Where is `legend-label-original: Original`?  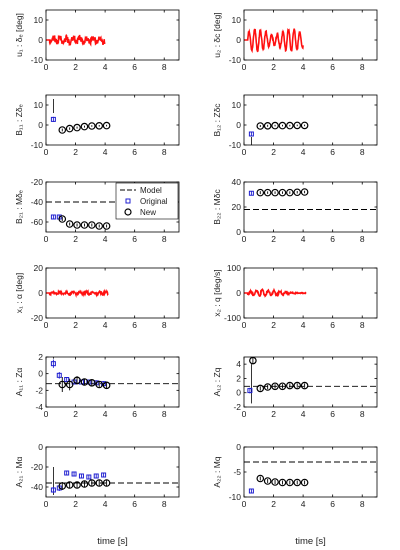
legend-label-original: Original is located at coordinates (154, 201).